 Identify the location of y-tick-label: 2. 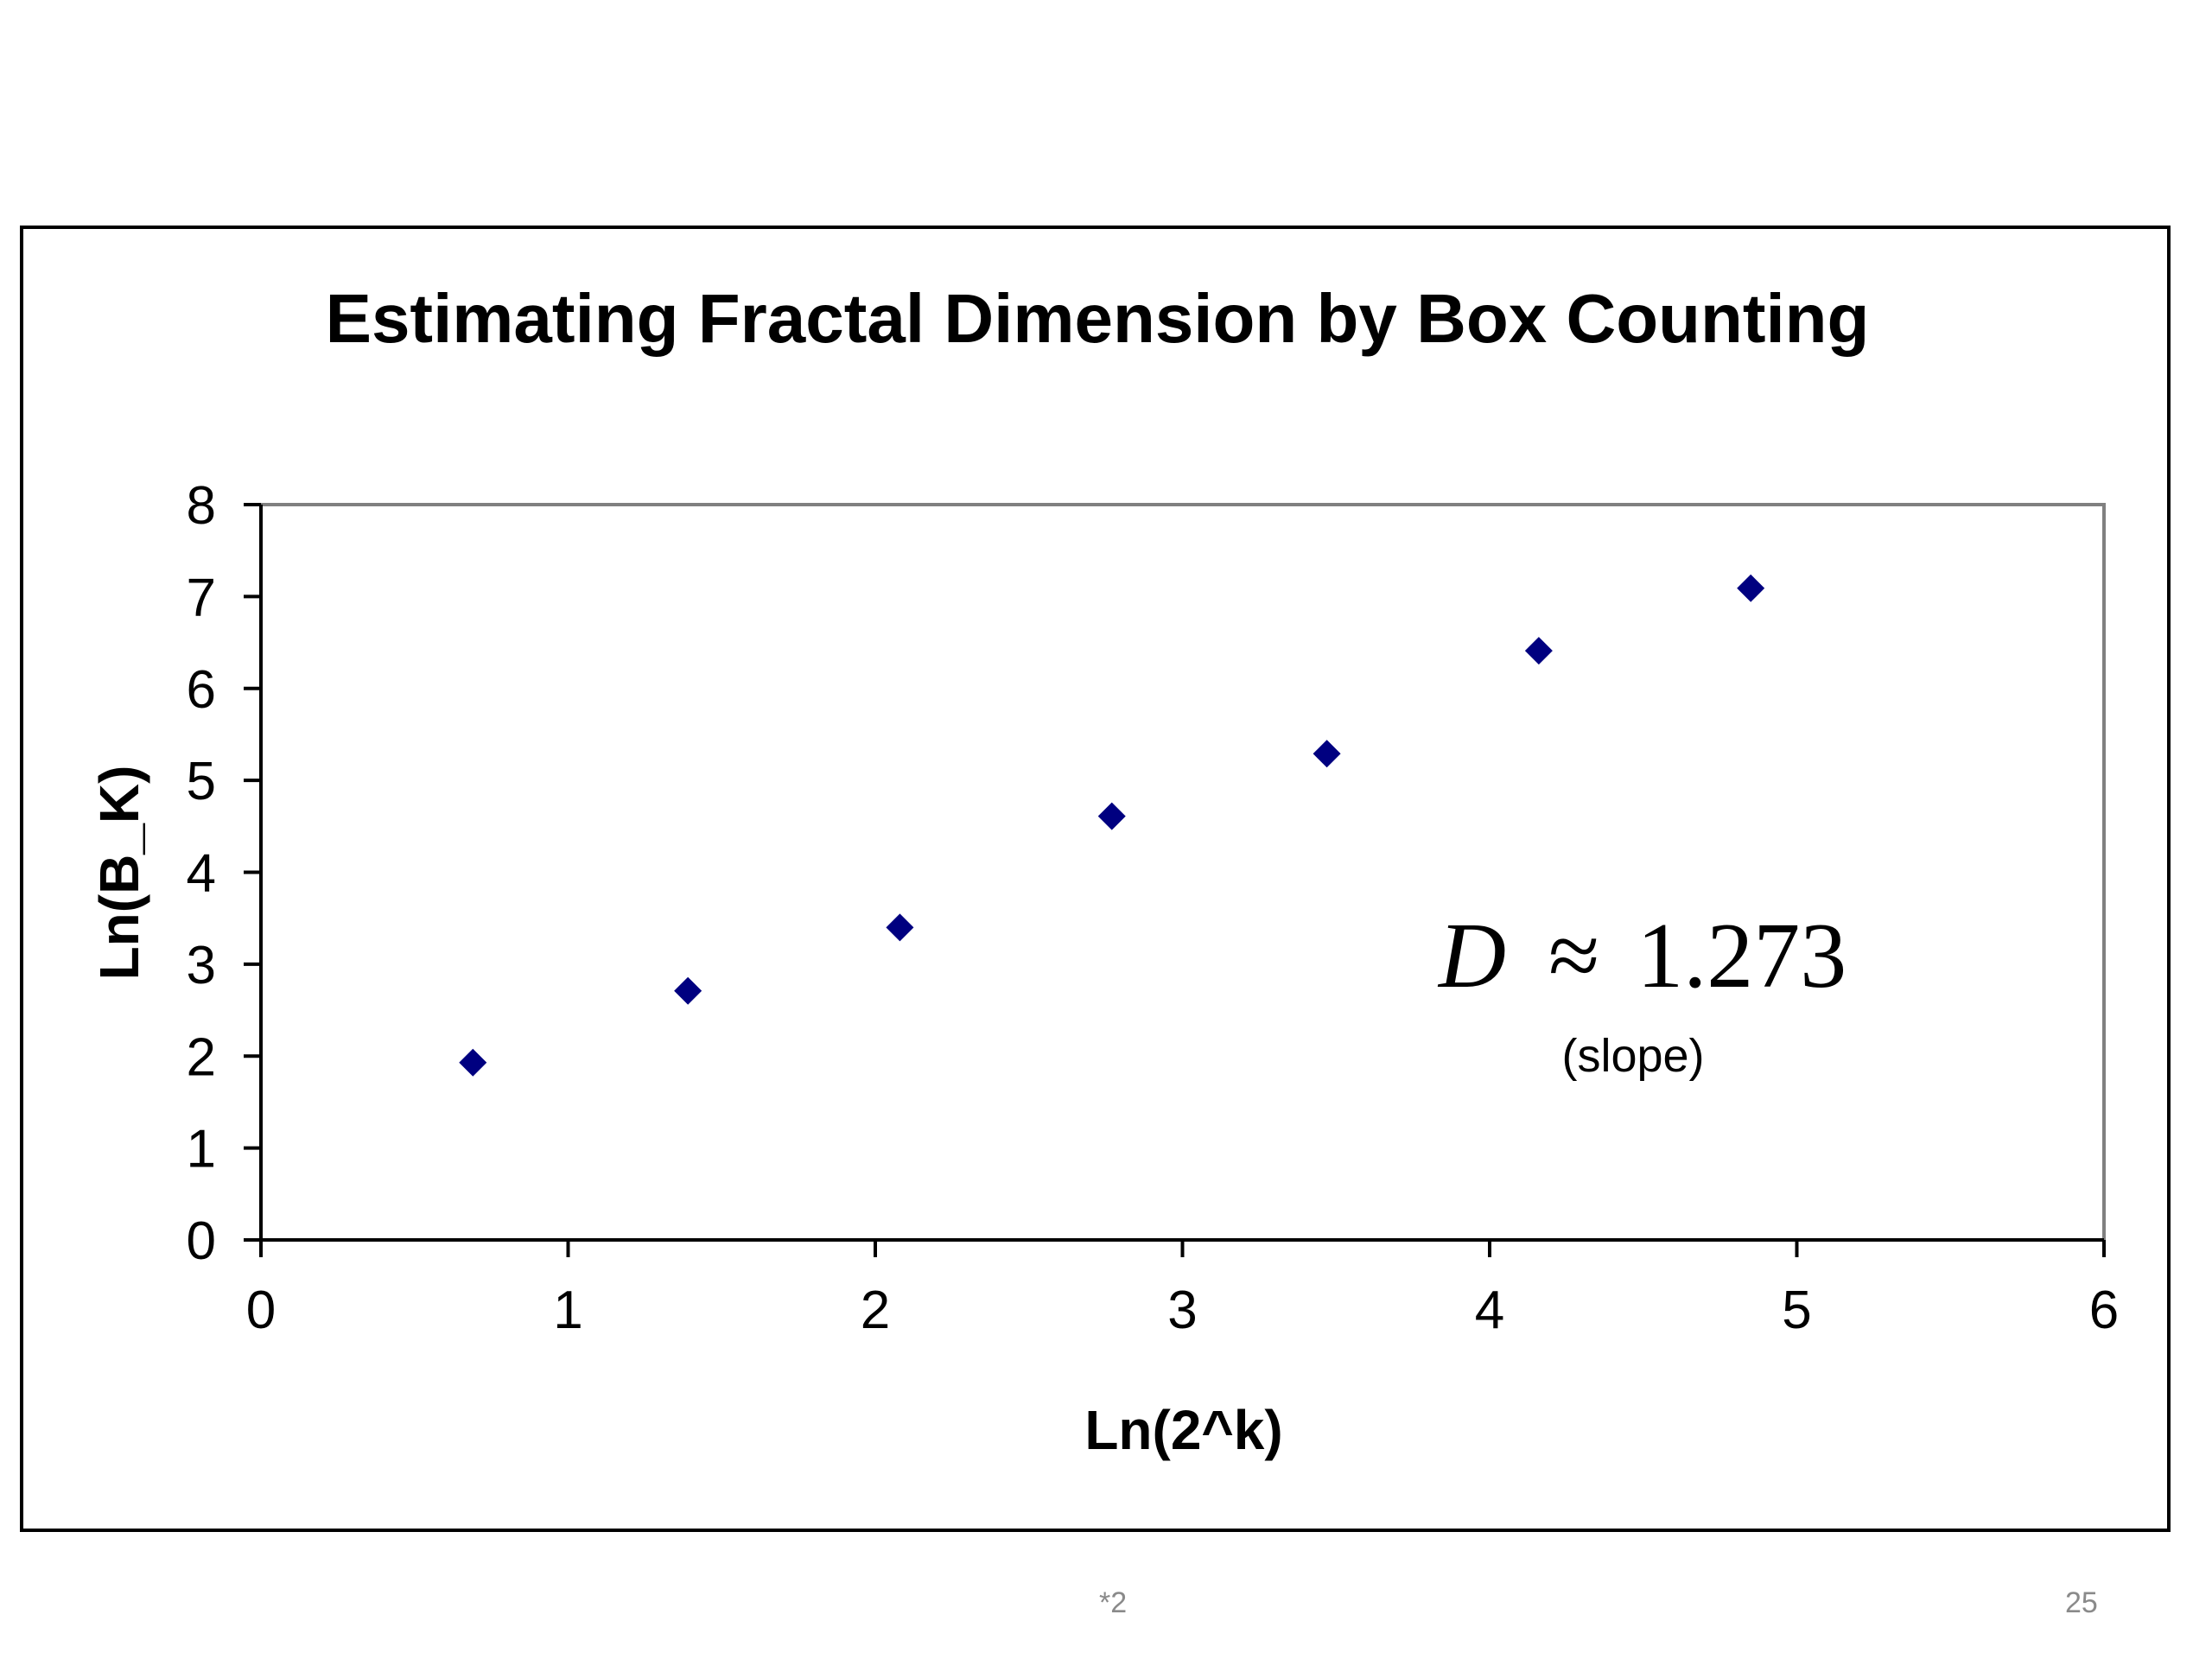
(201, 1057).